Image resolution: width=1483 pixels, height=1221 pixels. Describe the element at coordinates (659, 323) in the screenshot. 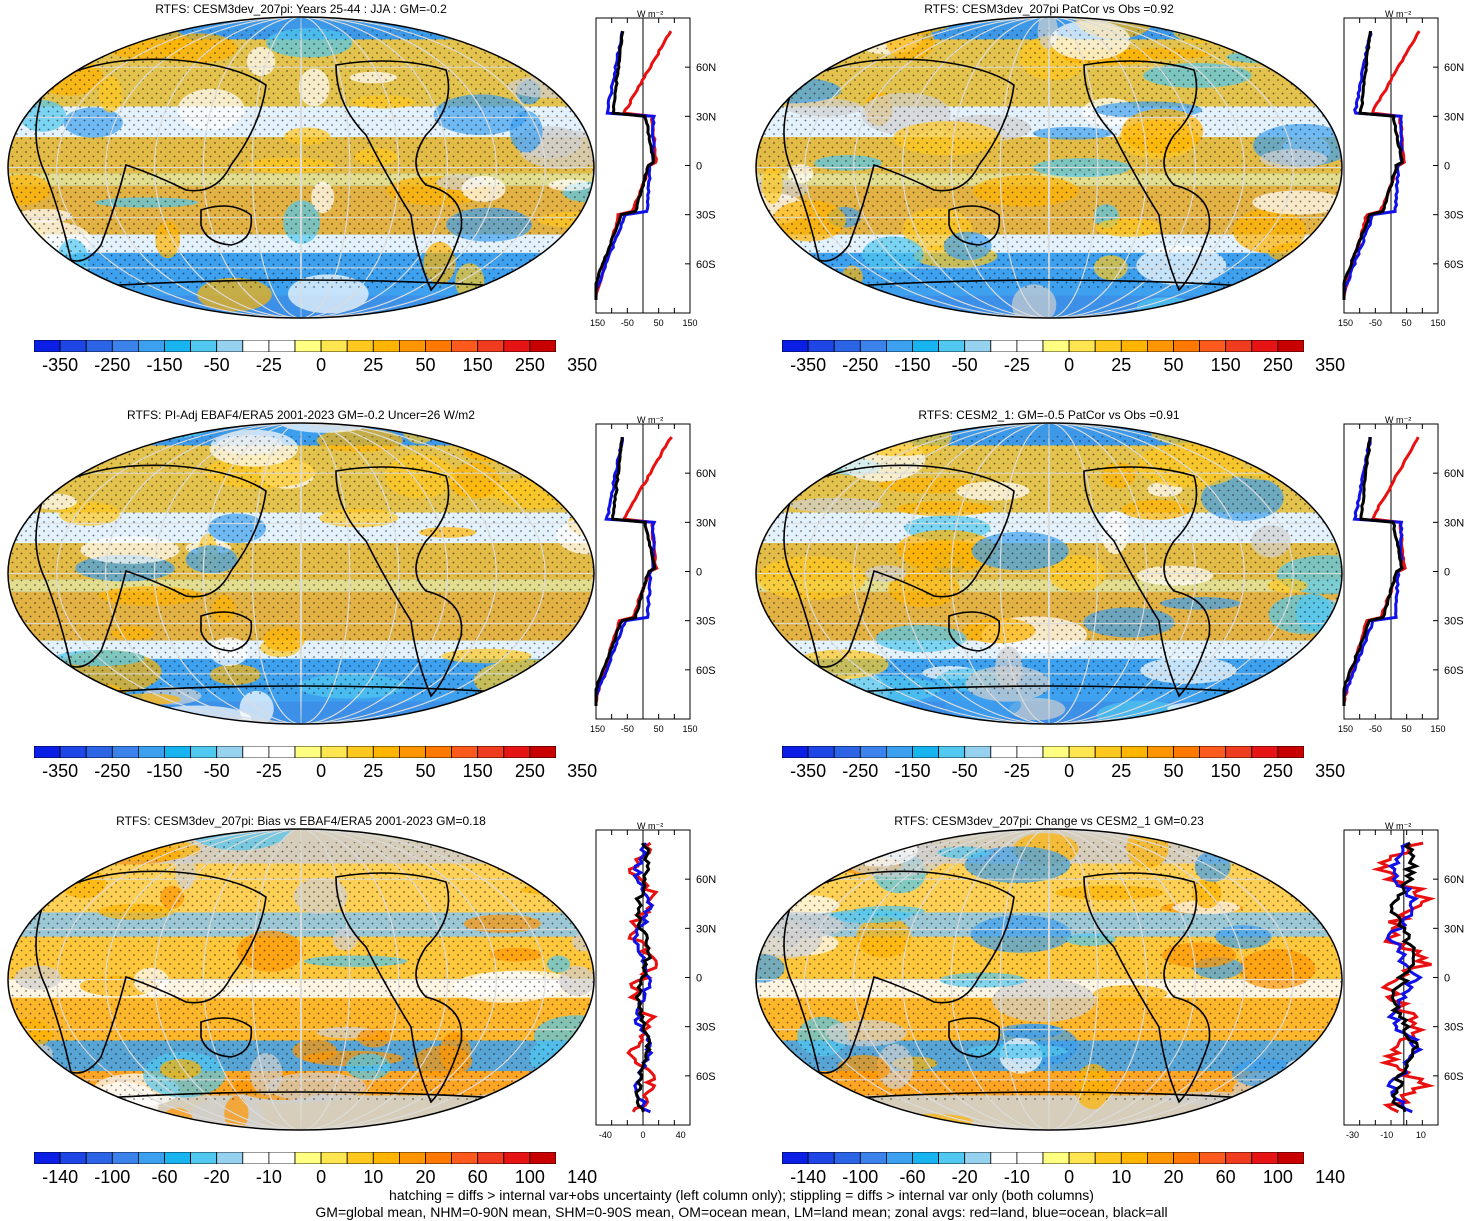

I see `zonal-x-tick-label: 50` at that location.